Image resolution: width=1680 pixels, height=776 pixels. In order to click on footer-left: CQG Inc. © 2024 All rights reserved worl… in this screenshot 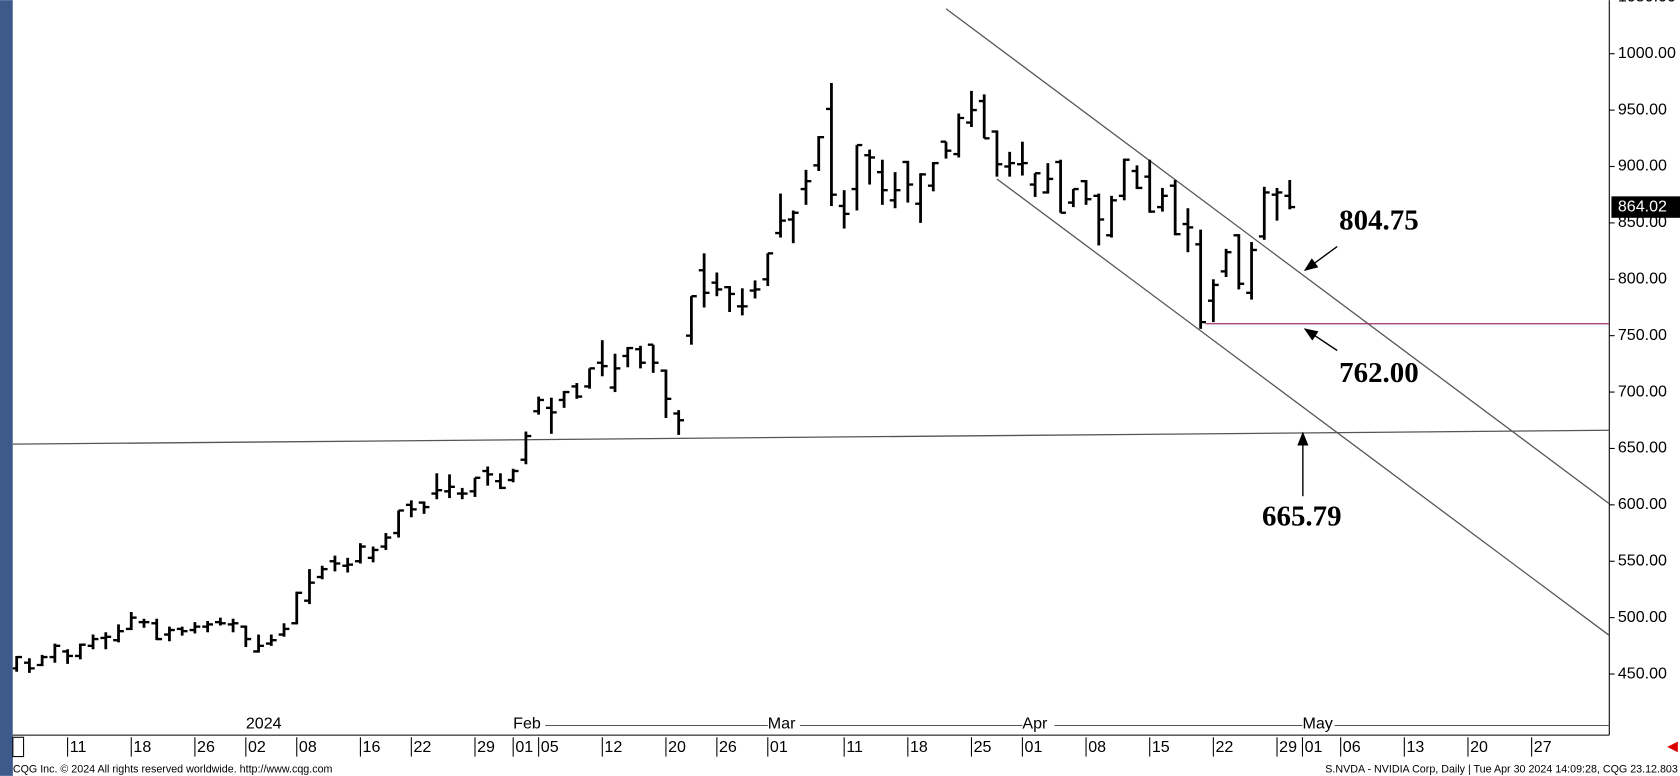, I will do `click(173, 769)`.